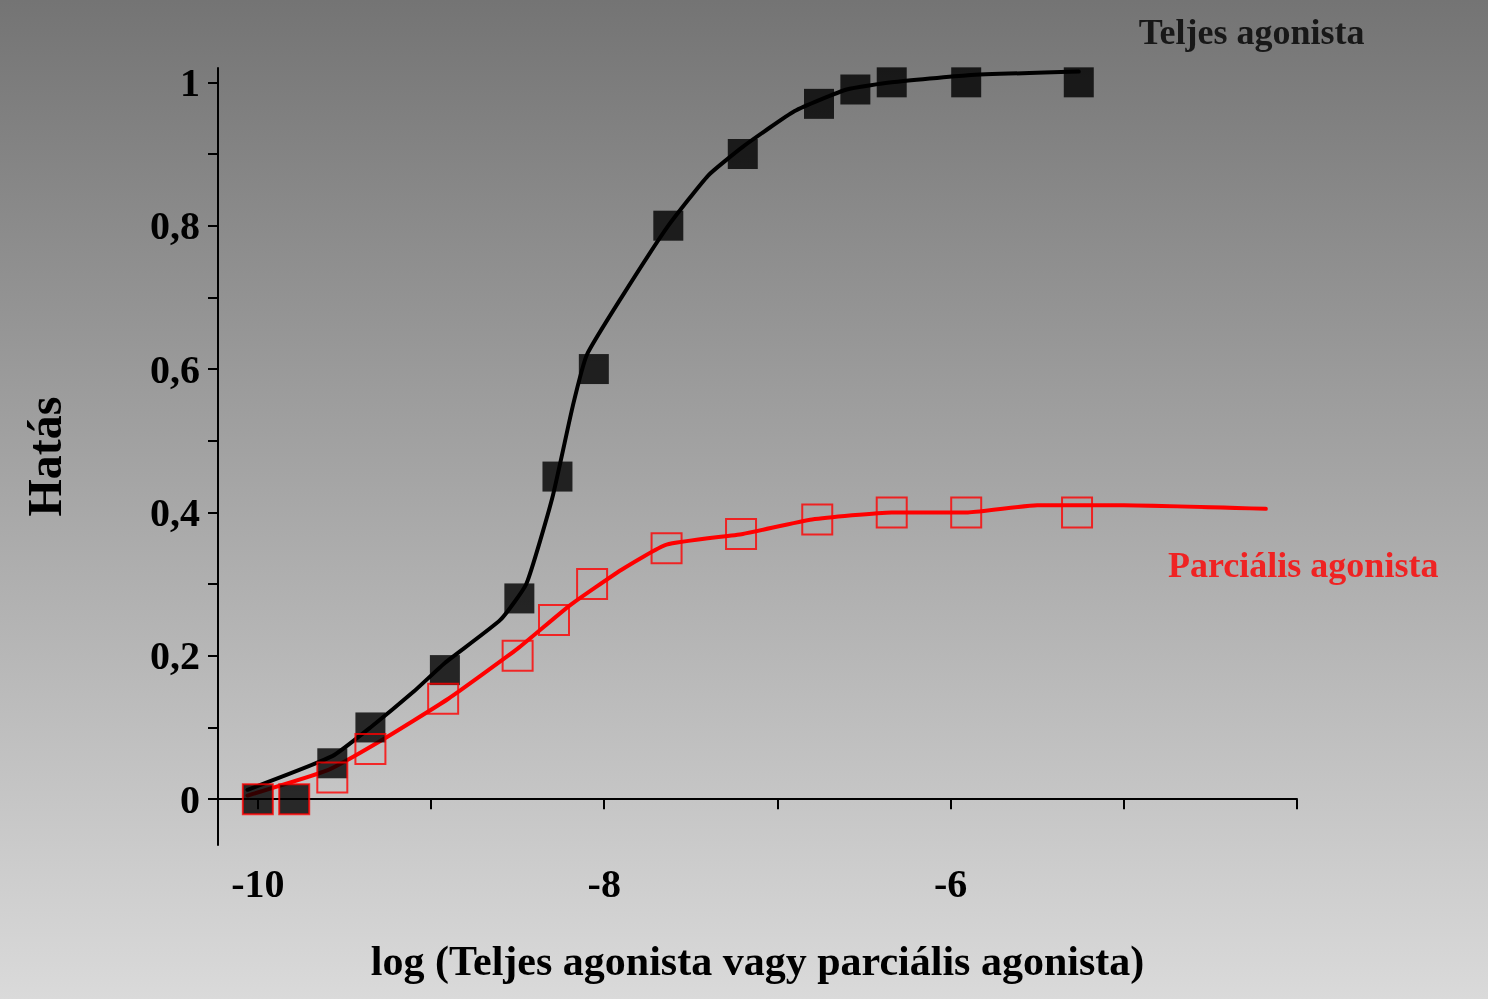  Describe the element at coordinates (175, 369) in the screenshot. I see `y-tick-label: 0,6` at that location.